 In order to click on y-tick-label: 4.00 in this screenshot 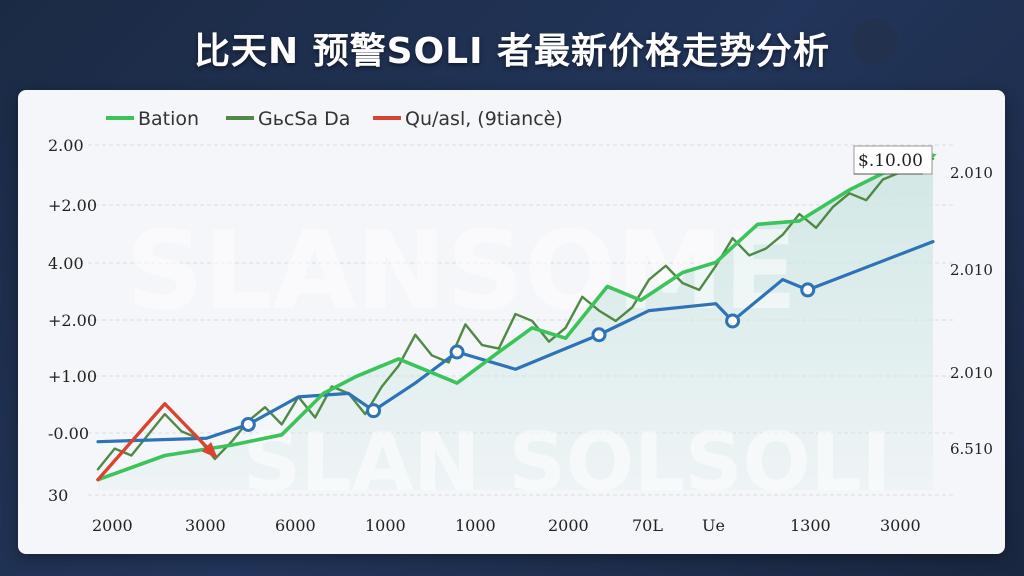, I will do `click(66, 263)`.